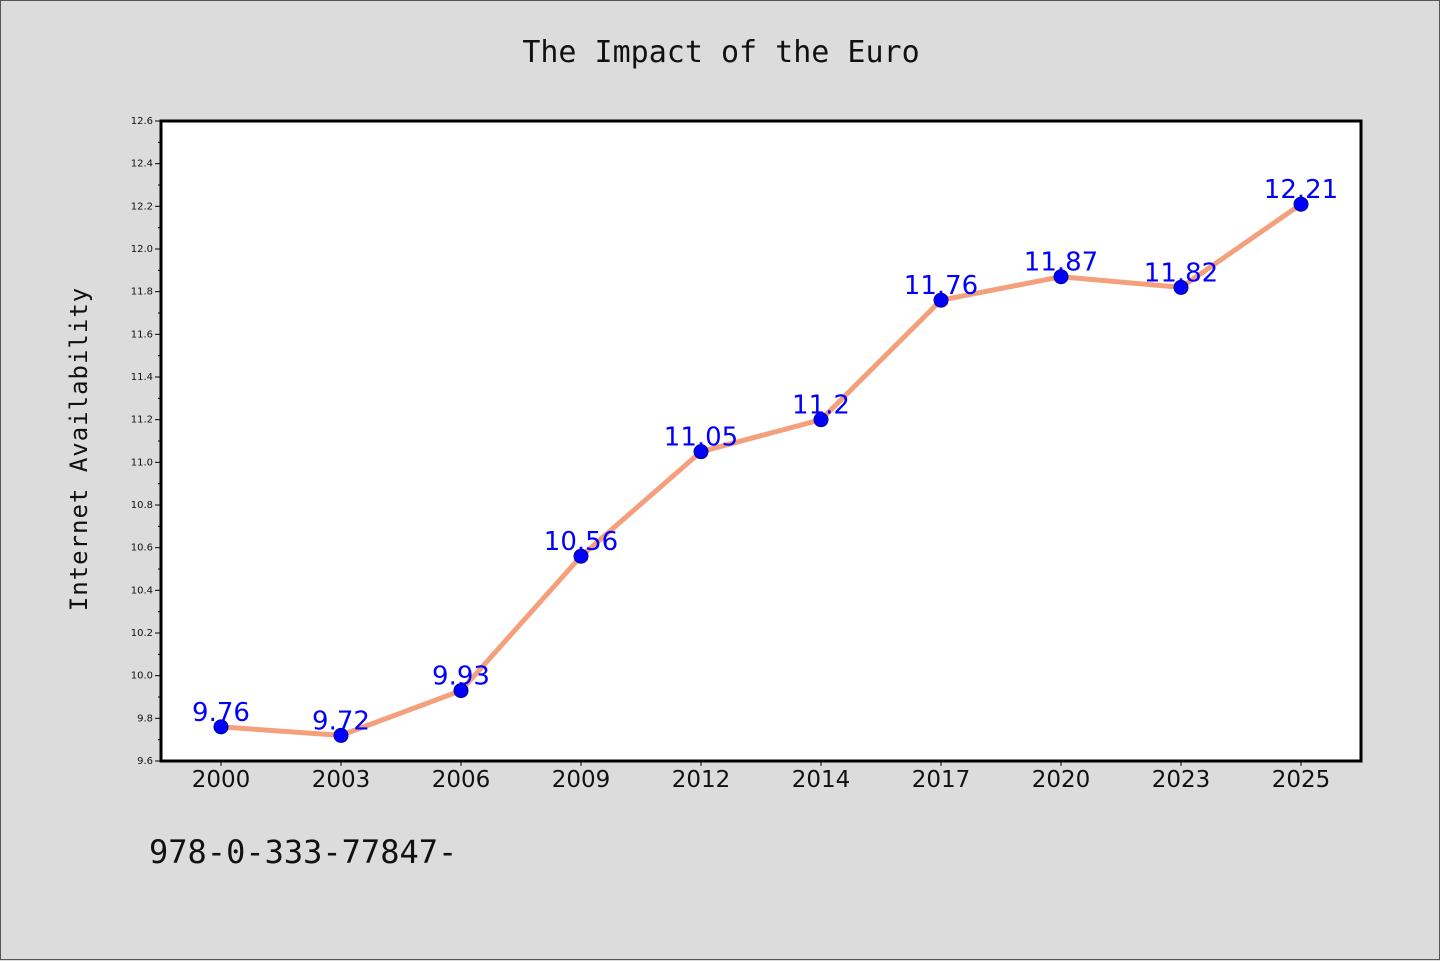  I want to click on y-tick-label: 11.4, so click(142, 377).